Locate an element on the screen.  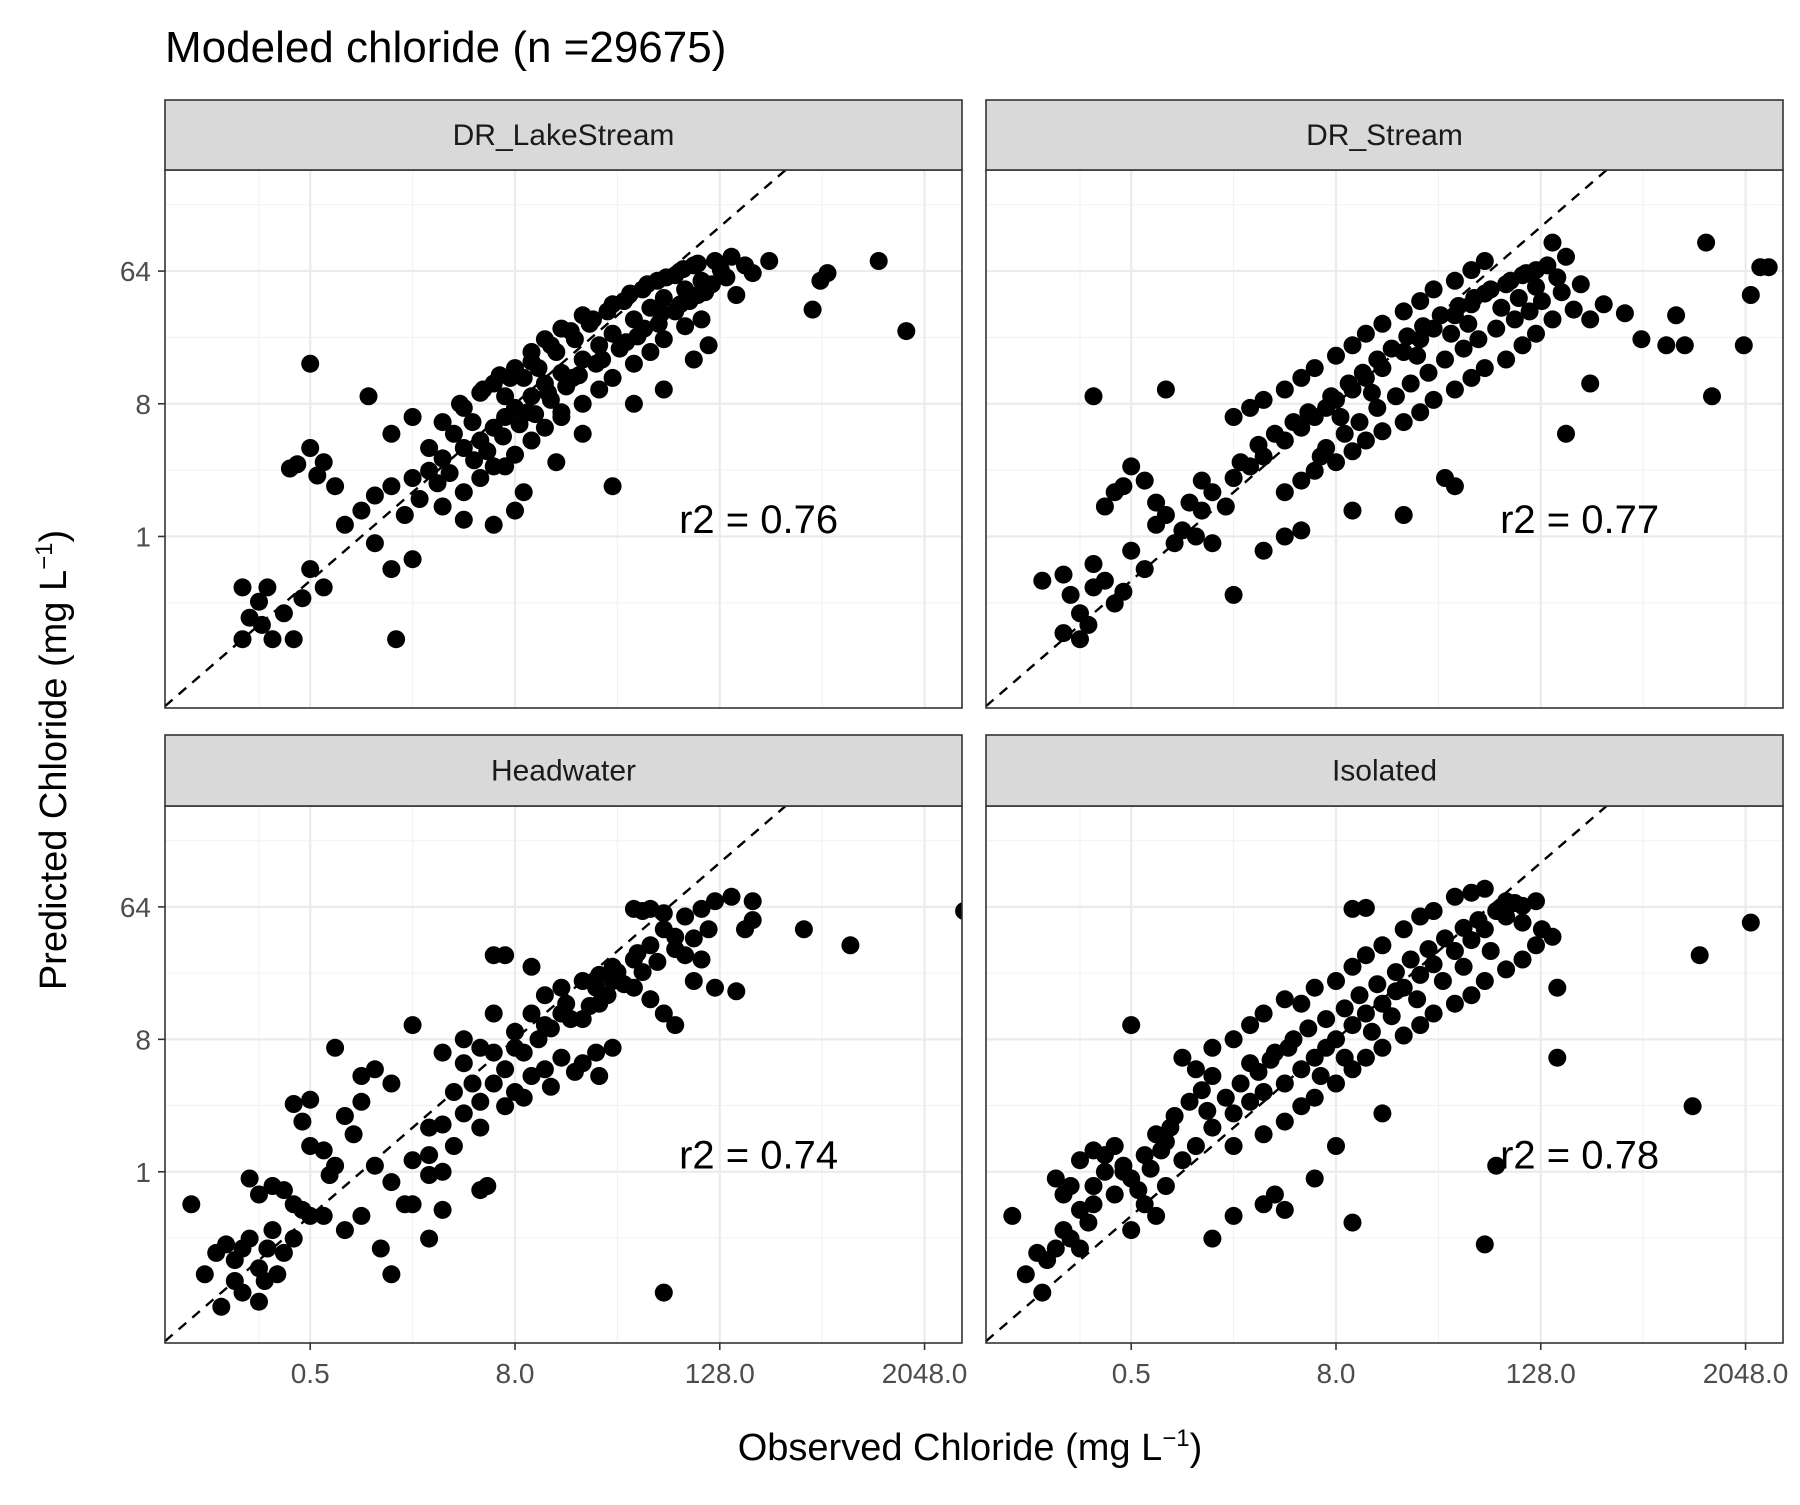
x-tick-label: 0.5 is located at coordinates (1131, 1373).